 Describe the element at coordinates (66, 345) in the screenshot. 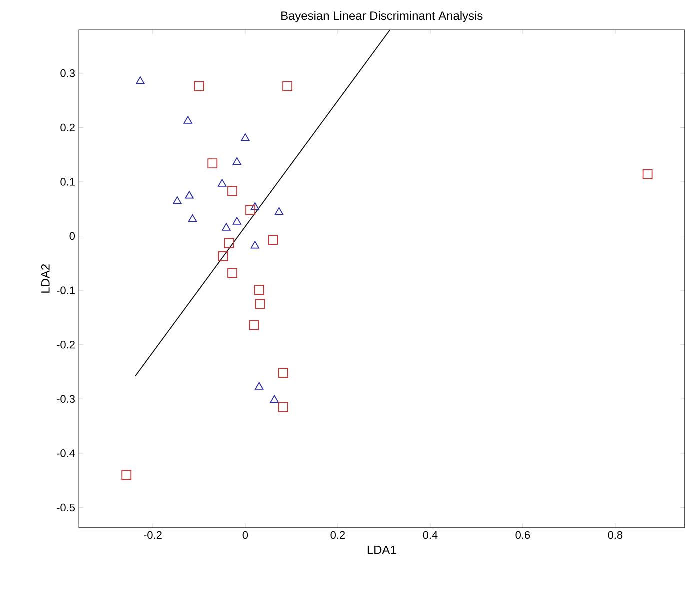

I see `y-tick-label: -0.2` at that location.